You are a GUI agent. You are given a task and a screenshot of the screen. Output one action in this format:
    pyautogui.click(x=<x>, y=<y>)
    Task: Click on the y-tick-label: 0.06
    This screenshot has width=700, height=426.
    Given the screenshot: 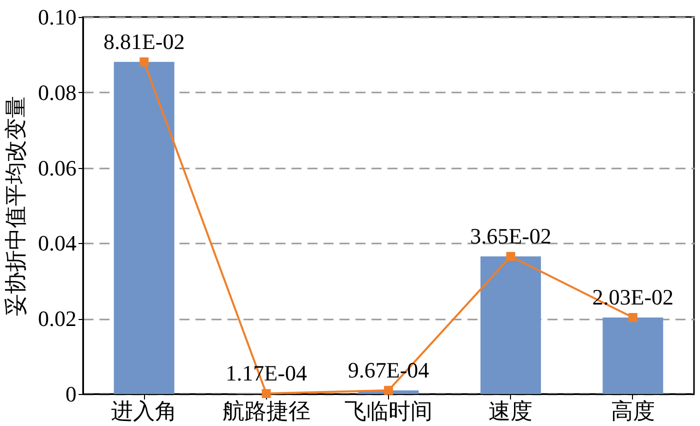 What is the action you would take?
    pyautogui.click(x=57, y=167)
    